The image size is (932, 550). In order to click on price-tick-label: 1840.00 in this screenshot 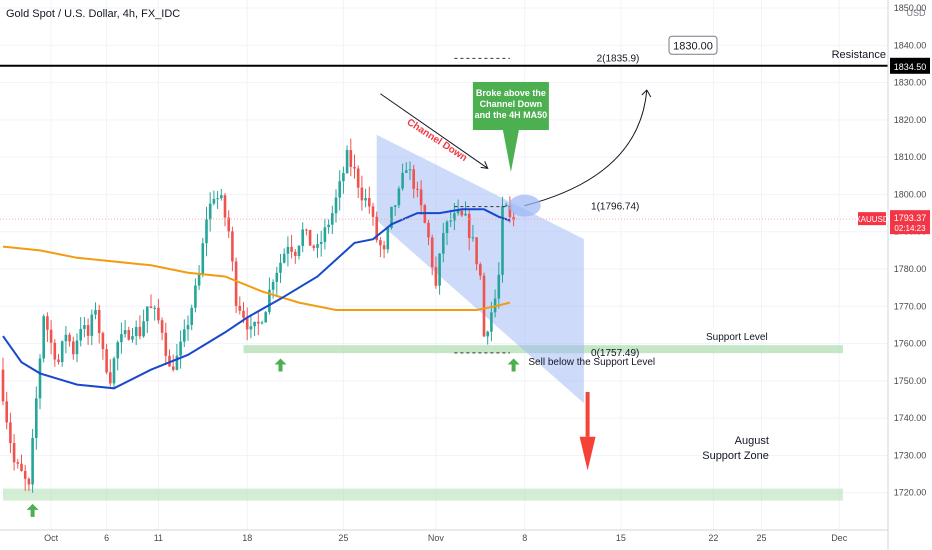, I will do `click(910, 45)`.